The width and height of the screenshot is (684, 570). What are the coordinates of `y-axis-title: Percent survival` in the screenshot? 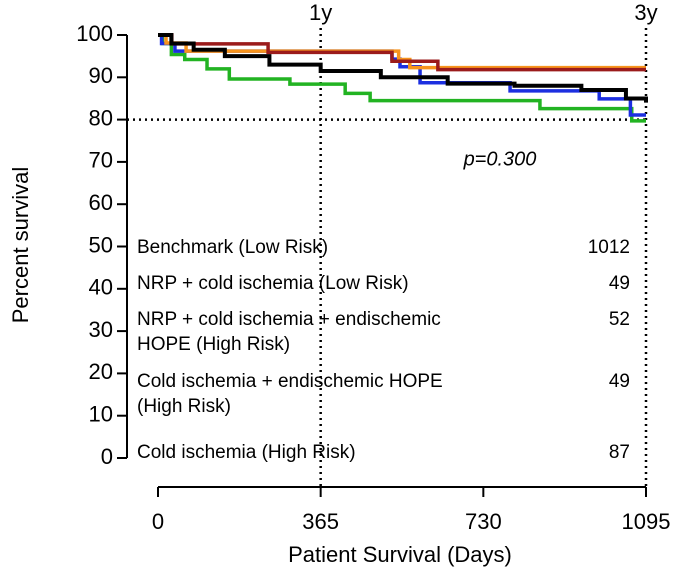 It's located at (20, 245).